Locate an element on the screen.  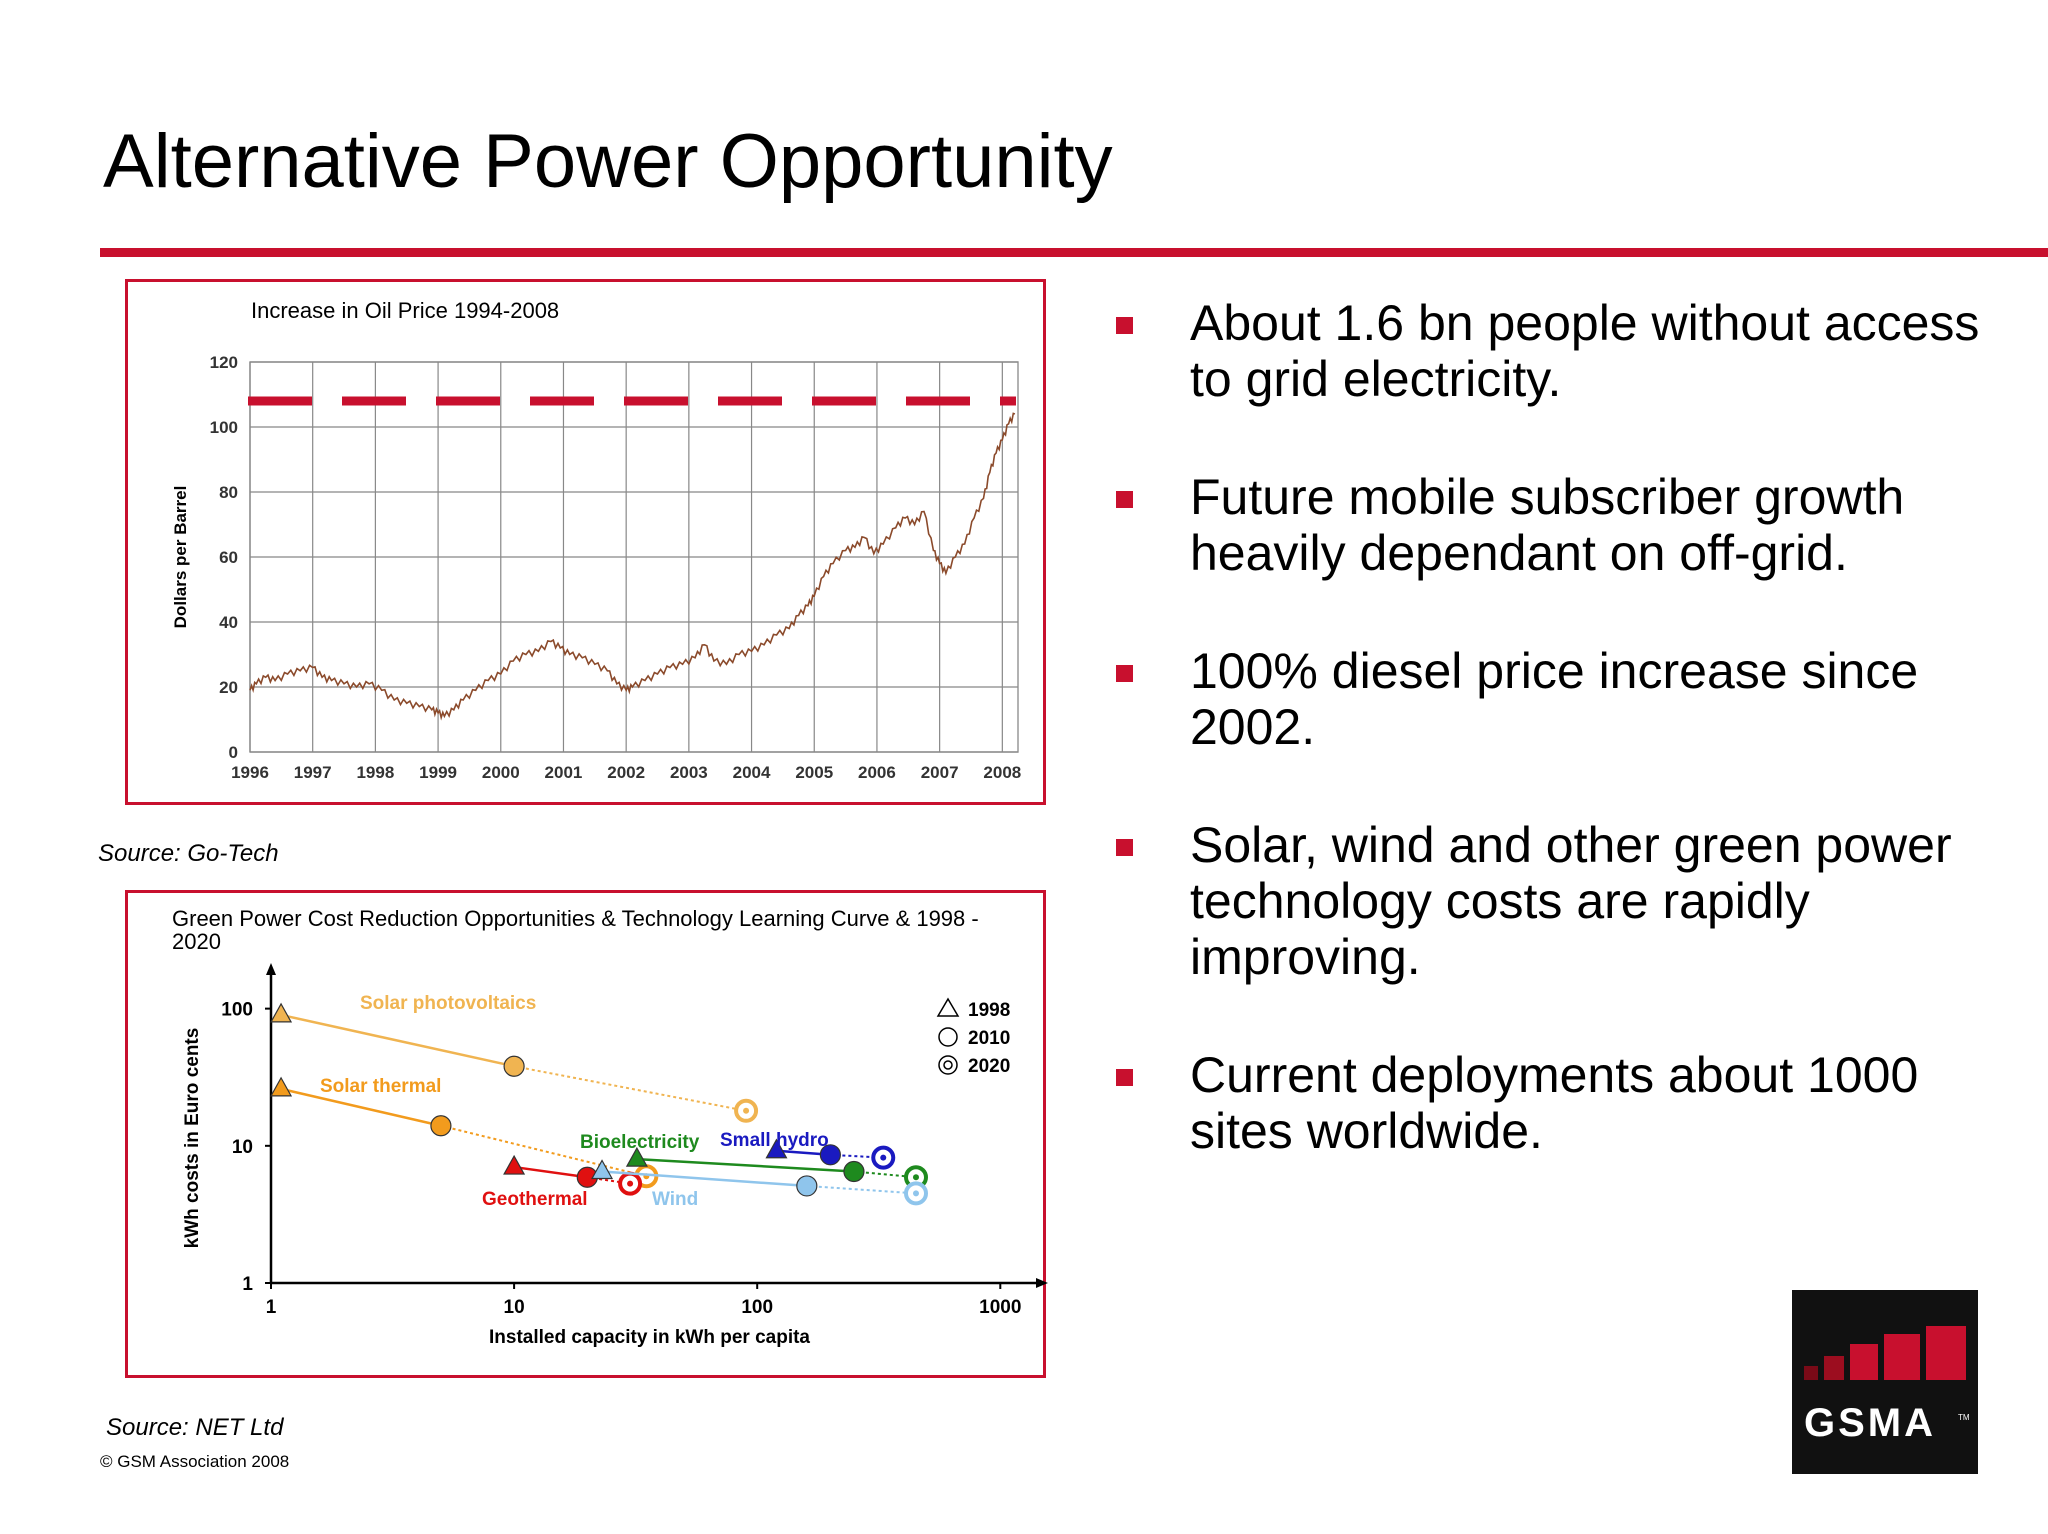
wind-series-label: Wind is located at coordinates (675, 1199).